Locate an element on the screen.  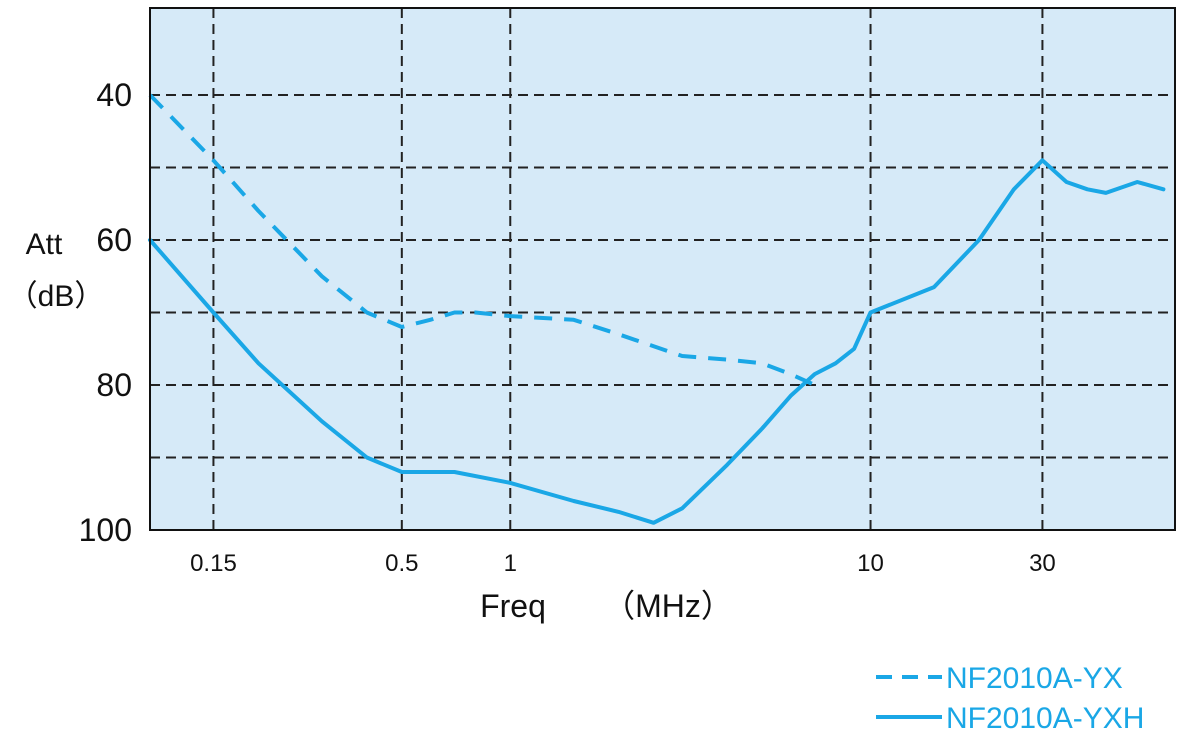
y-tick-label: 60 is located at coordinates (114, 240).